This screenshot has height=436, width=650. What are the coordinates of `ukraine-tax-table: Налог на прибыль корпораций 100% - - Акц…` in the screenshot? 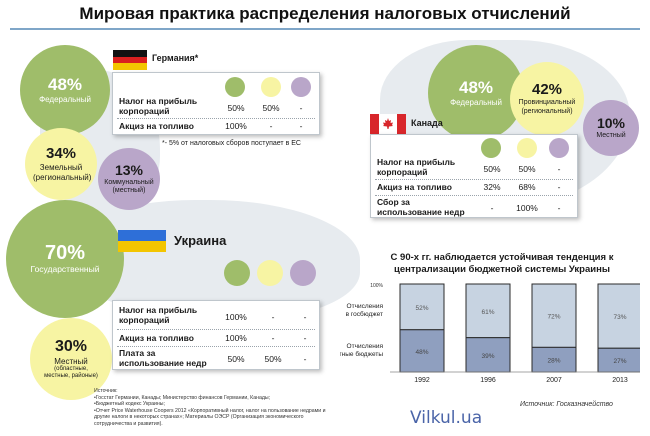 It's located at (216, 335).